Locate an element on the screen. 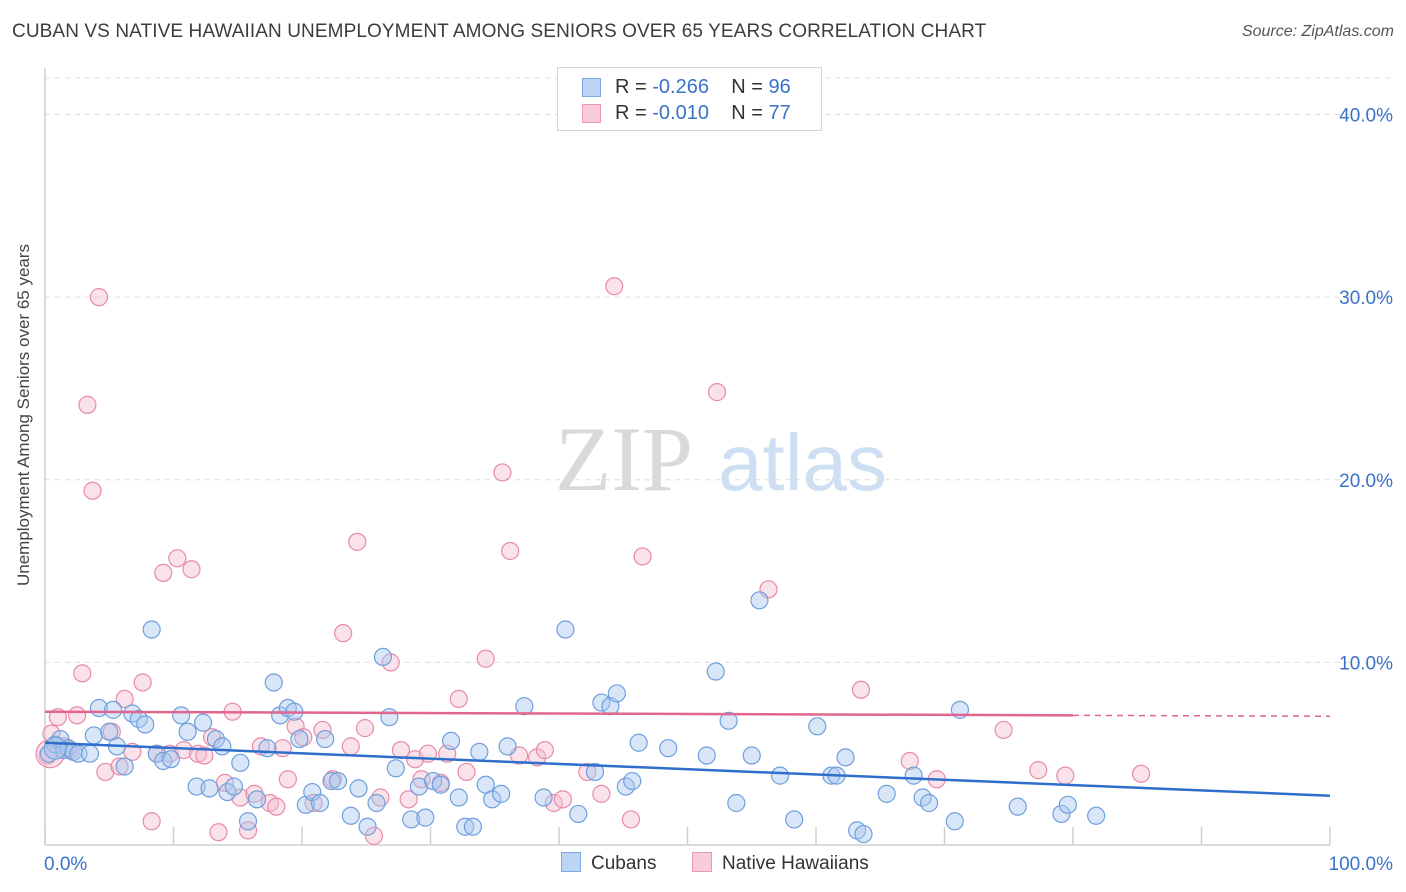 This screenshot has height=892, width=1406. bottom-legend-cubans: Cubans is located at coordinates (609, 863).